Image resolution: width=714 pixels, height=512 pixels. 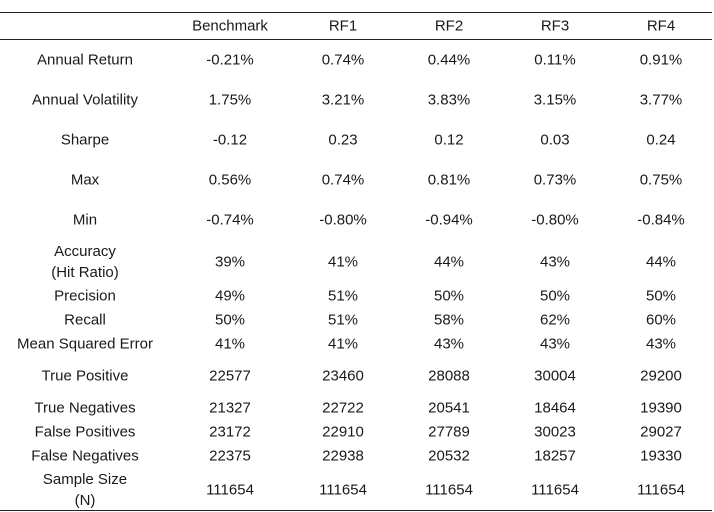 I want to click on table-row: Recall 50% 51% 58% 62% 60%, so click(x=357, y=320).